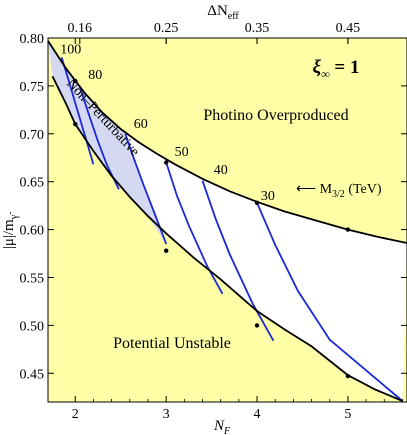 This screenshot has height=435, width=407. I want to click on xi-infinity-label: ξ∞ = 1, so click(336, 69).